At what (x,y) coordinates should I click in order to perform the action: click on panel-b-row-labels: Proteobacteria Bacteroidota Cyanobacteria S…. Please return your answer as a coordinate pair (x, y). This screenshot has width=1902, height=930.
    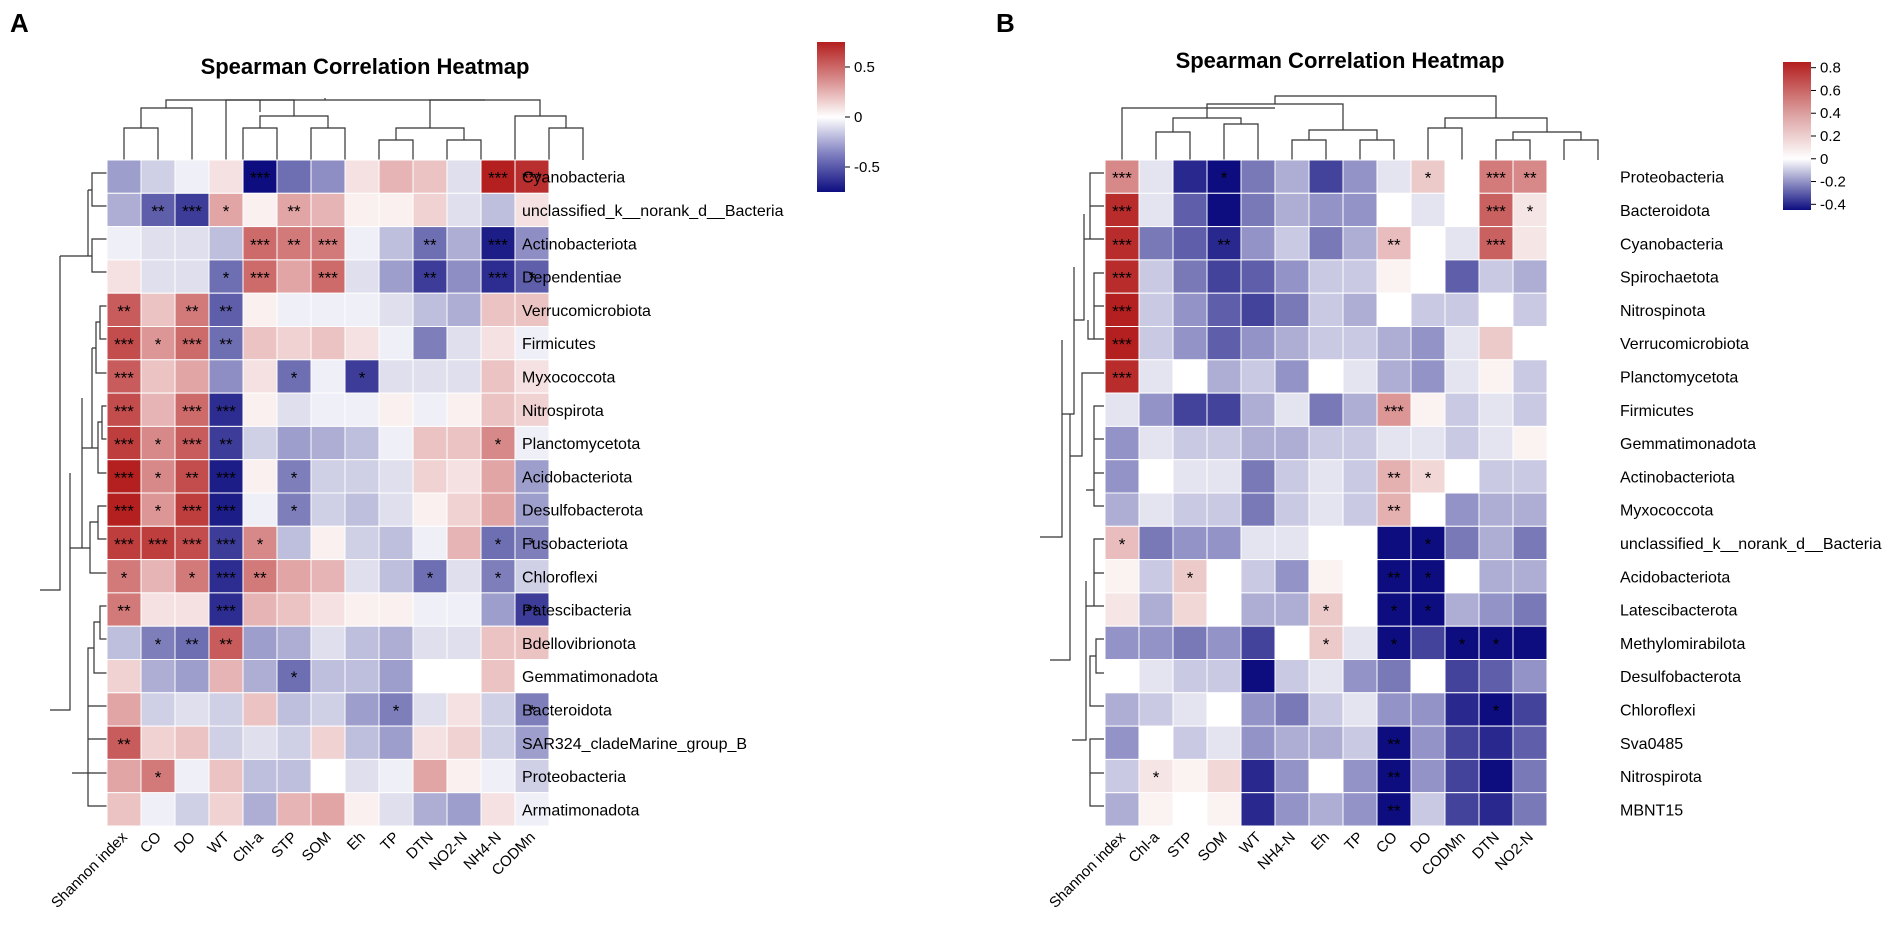
    Looking at the image, I should click on (1751, 495).